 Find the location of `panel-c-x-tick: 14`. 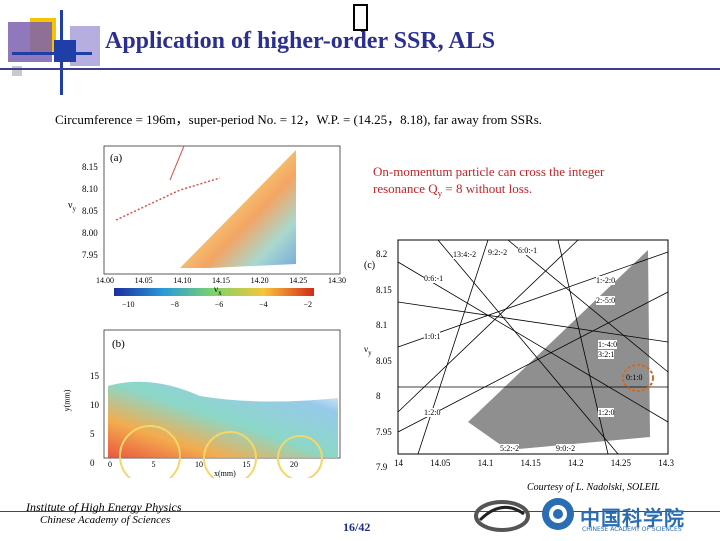

panel-c-x-tick: 14 is located at coordinates (398, 463).